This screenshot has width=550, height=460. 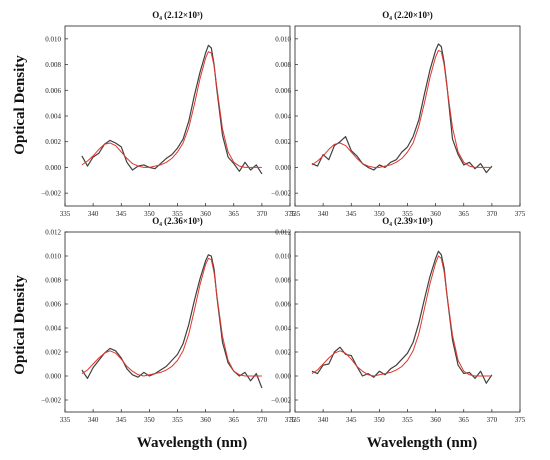 What do you see at coordinates (407, 15) in the screenshot?
I see `panel-title: O₄ (2.20×10³)` at bounding box center [407, 15].